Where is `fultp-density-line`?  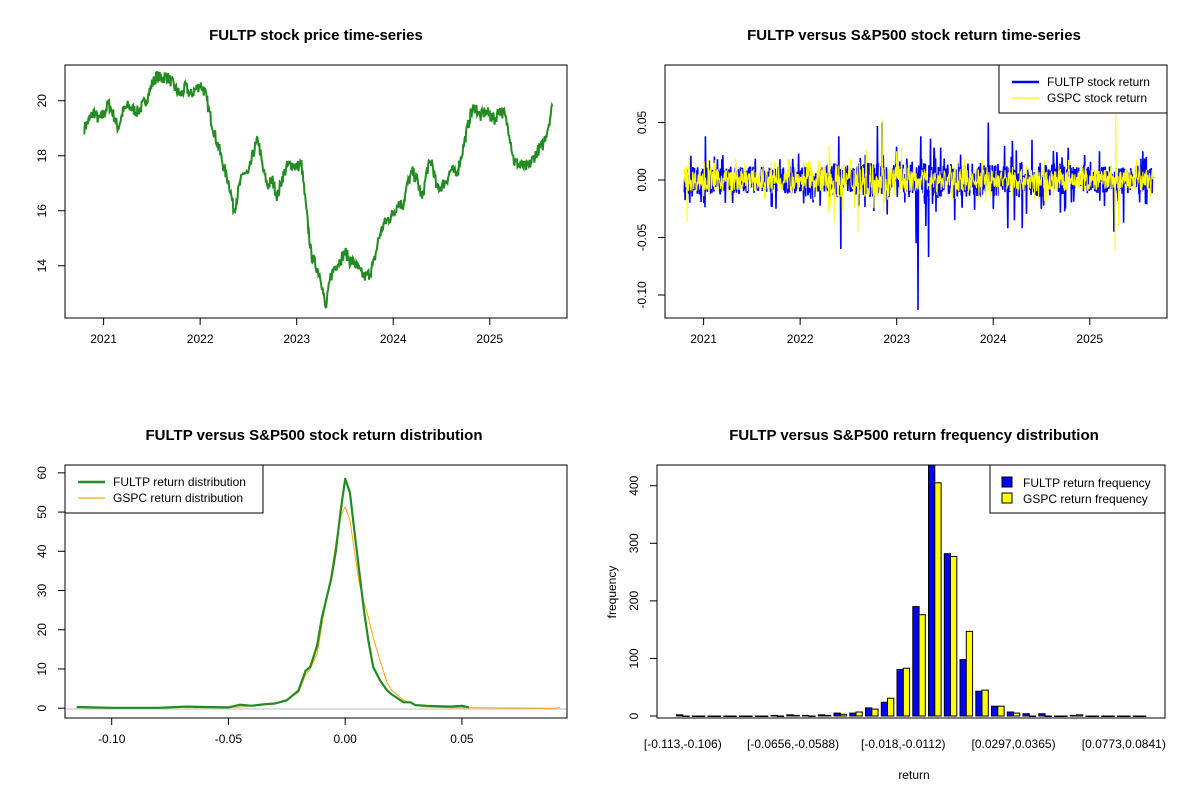
fultp-density-line is located at coordinates (273, 593).